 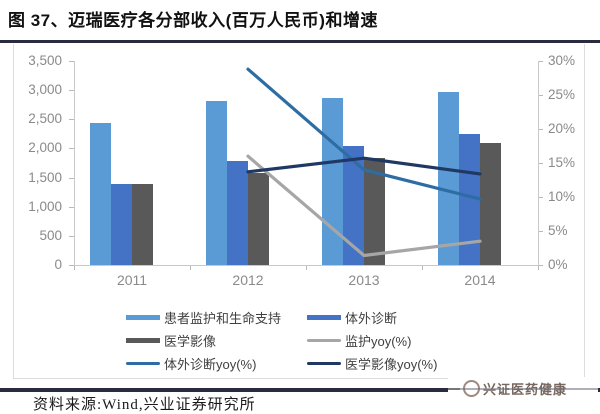 What do you see at coordinates (324, 363) in the screenshot?
I see `legend-swatch-imaging-yoy` at bounding box center [324, 363].